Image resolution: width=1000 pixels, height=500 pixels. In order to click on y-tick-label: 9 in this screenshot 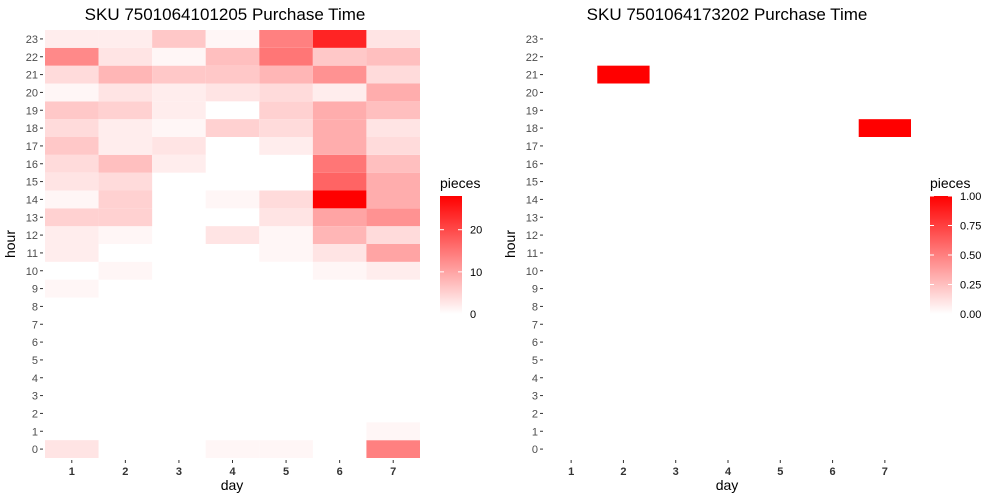, I will do `click(535, 290)`.